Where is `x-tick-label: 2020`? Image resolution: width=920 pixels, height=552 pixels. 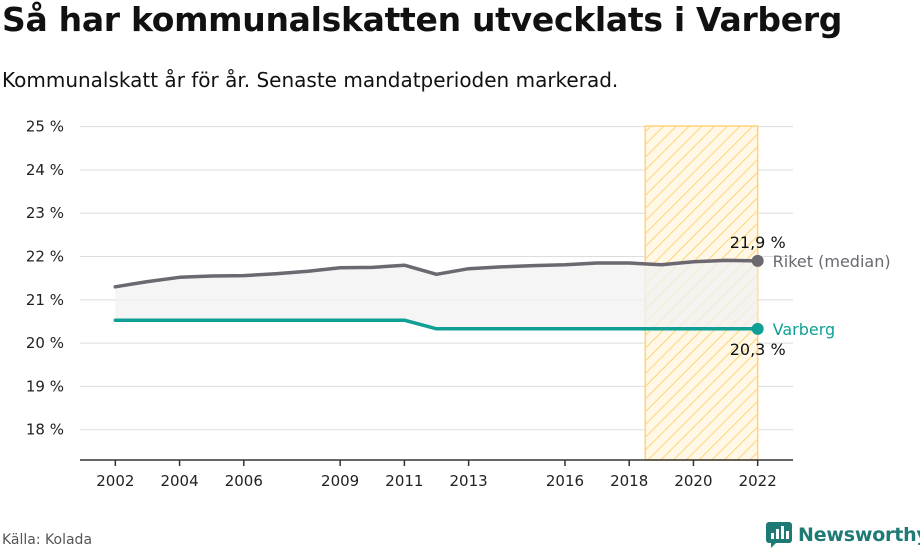 x-tick-label: 2020 is located at coordinates (693, 481).